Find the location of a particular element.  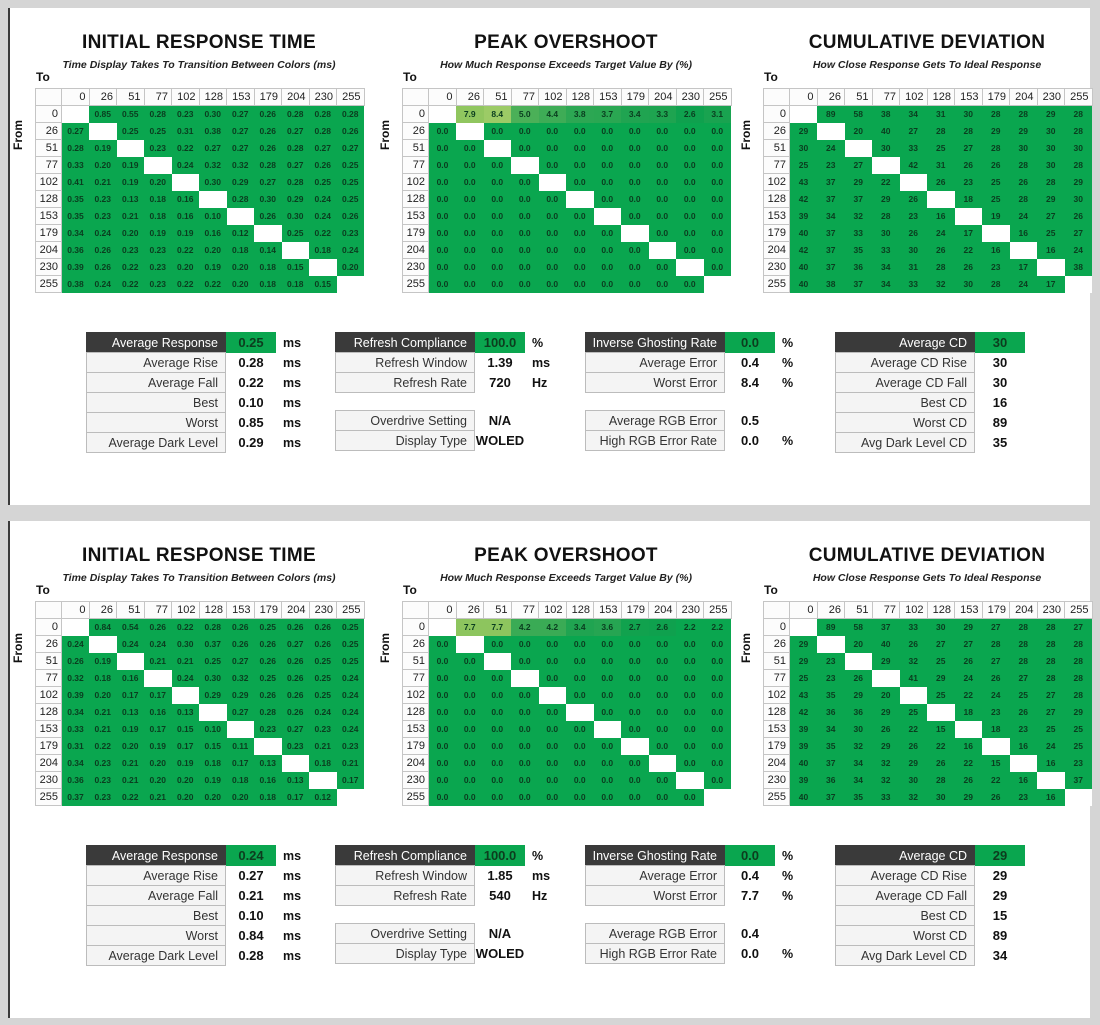

stat-value: 35 is located at coordinates (1000, 442).